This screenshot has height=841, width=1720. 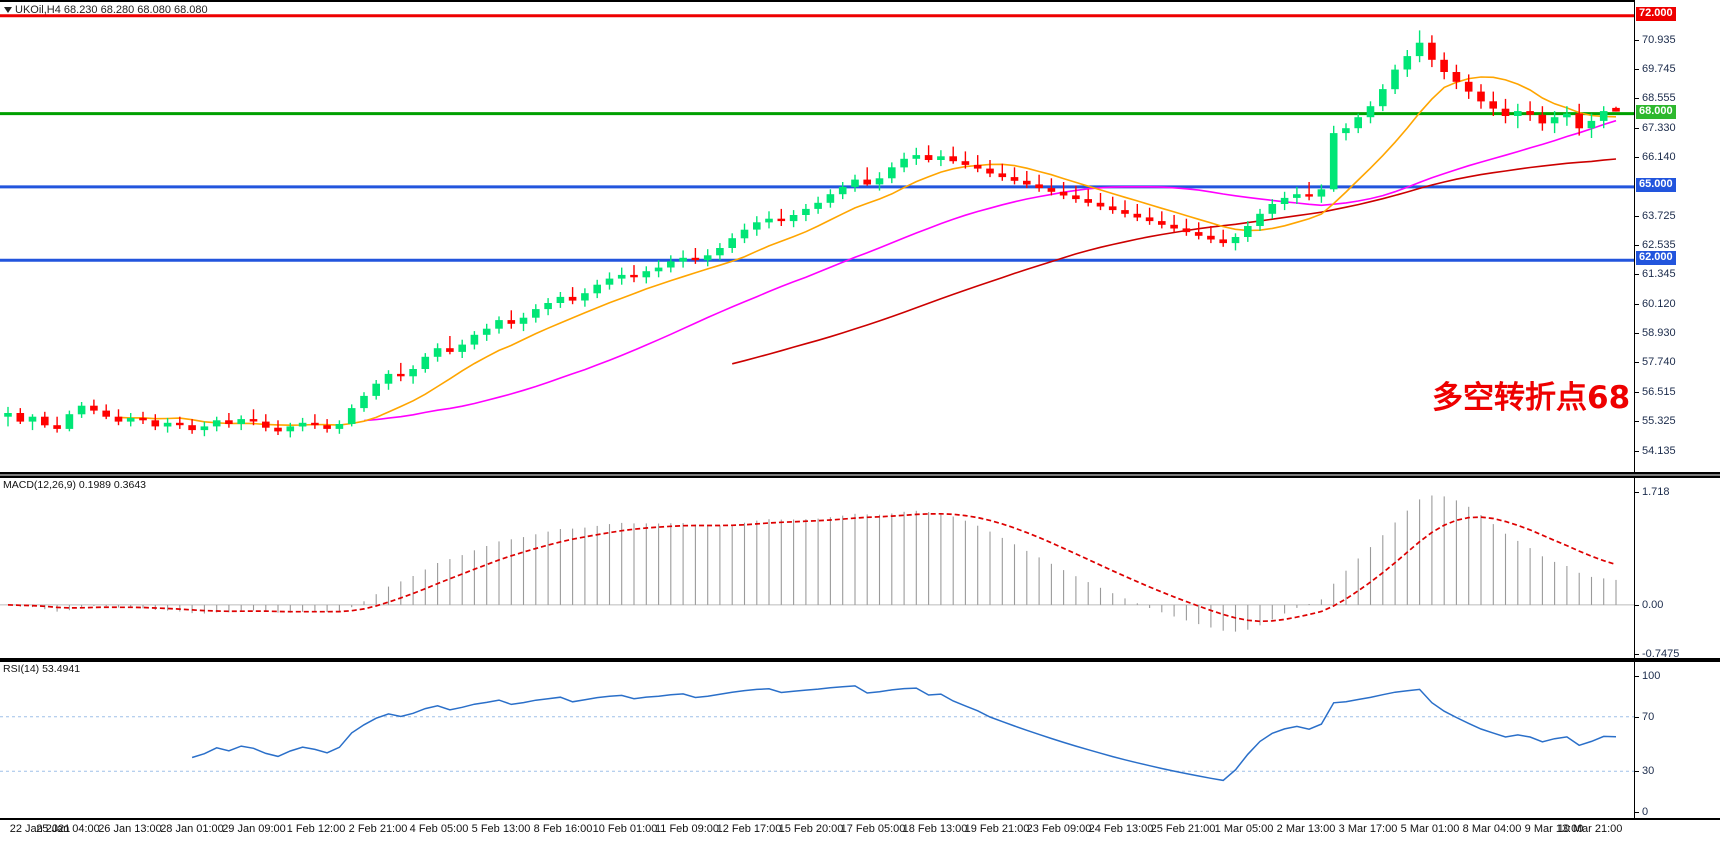 I want to click on price-axis-tick: 63.725, so click(x=1655, y=216).